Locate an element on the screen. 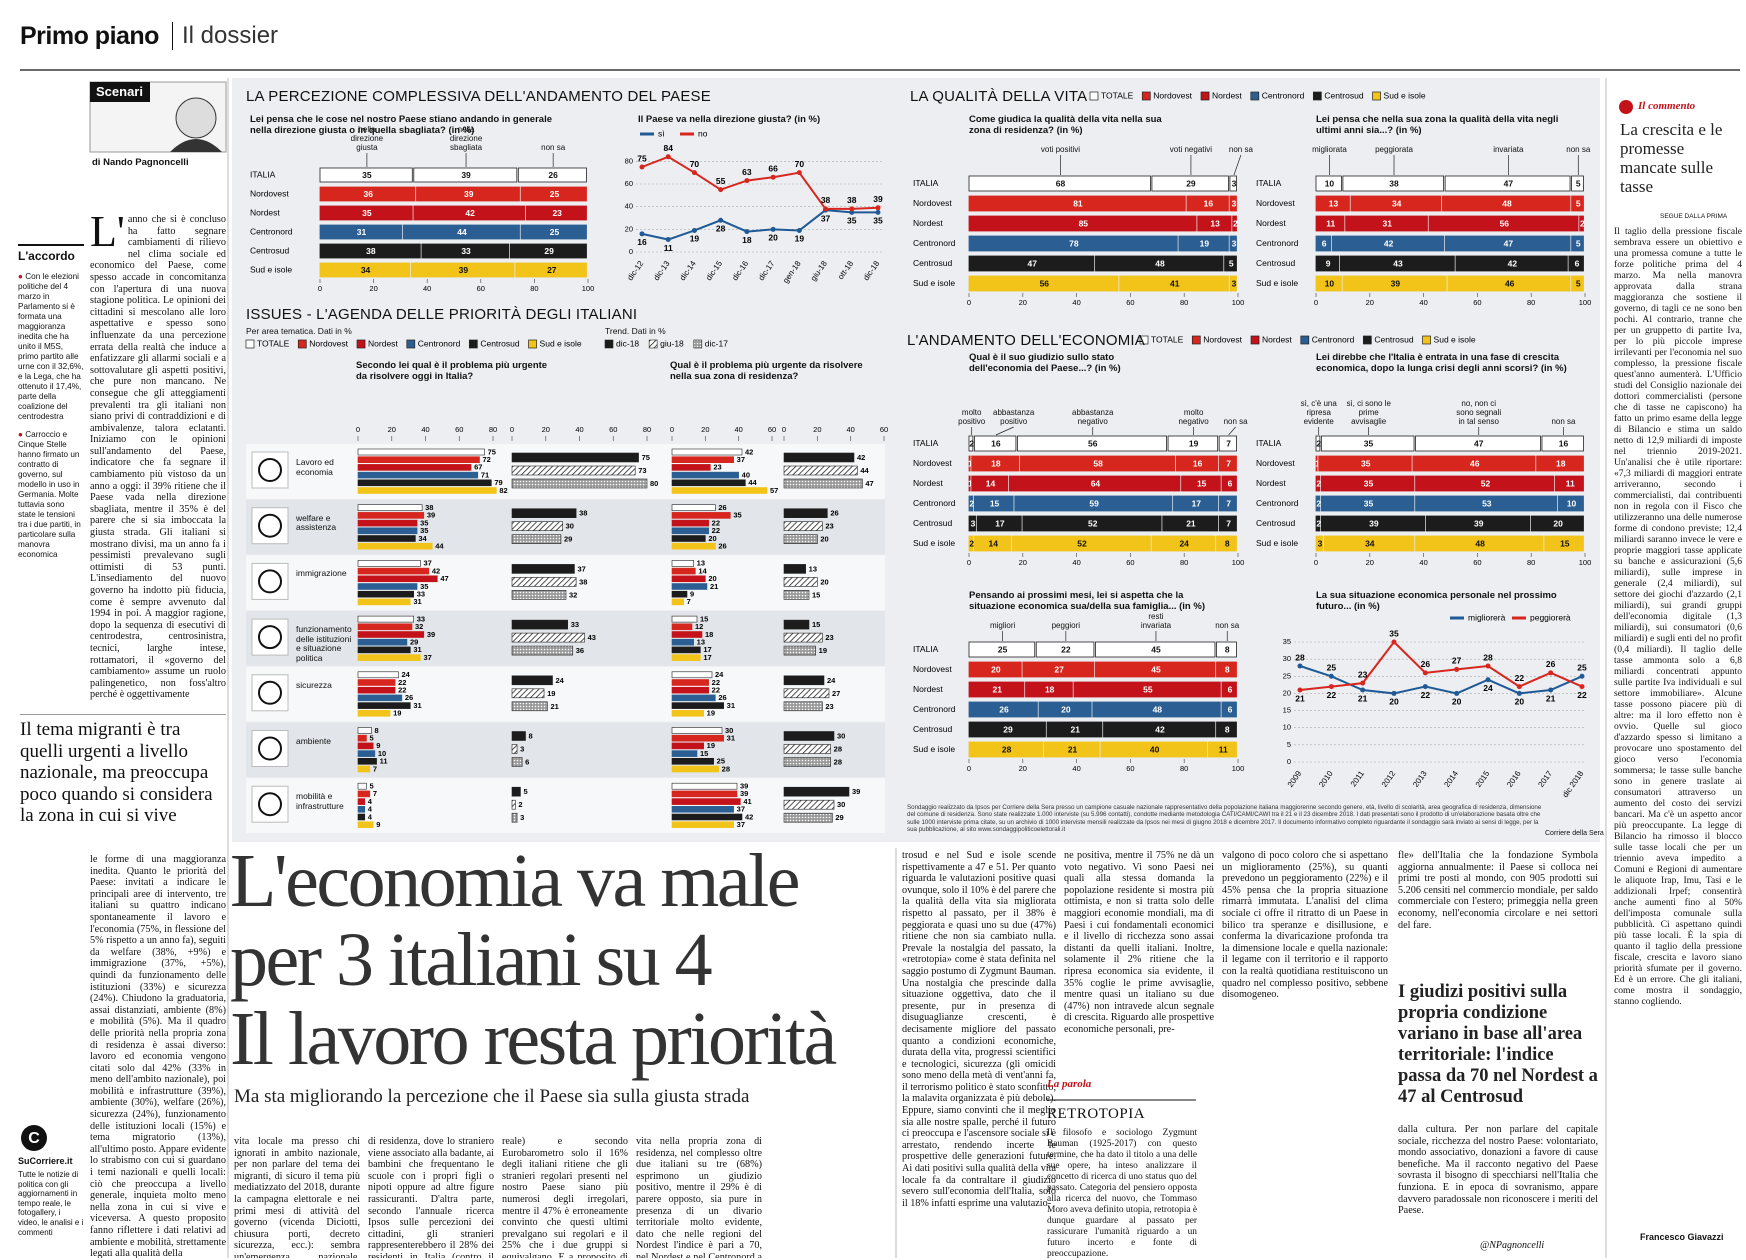 This screenshot has height=1260, width=1746. column-label: resti invariata is located at coordinates (1156, 621).